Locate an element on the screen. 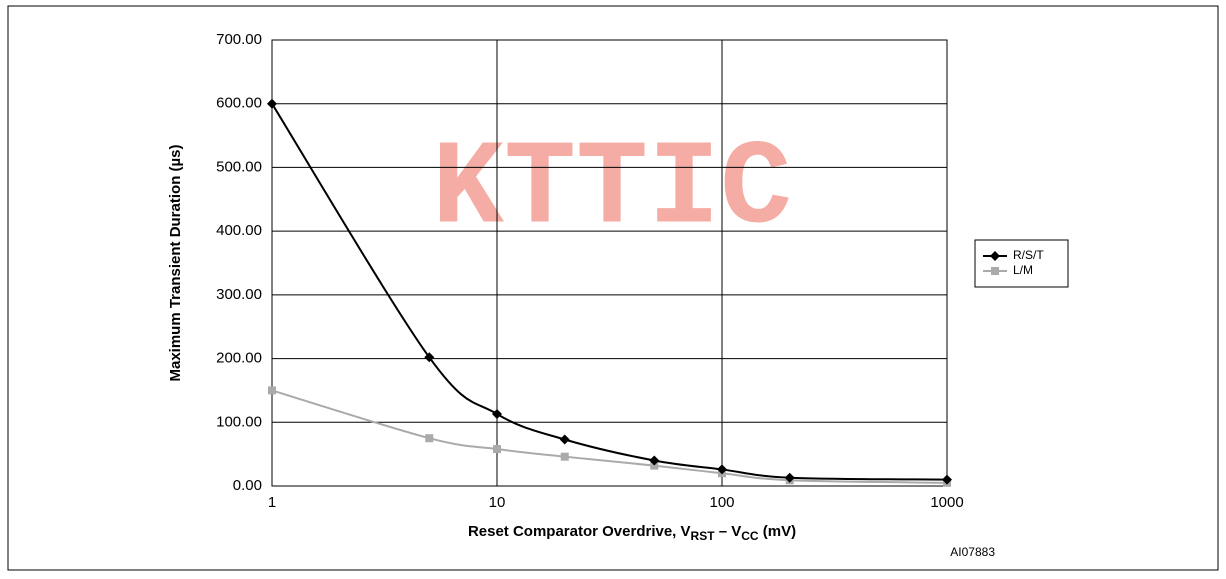 The width and height of the screenshot is (1226, 579). y-tick-label: 600.00 is located at coordinates (239, 103).